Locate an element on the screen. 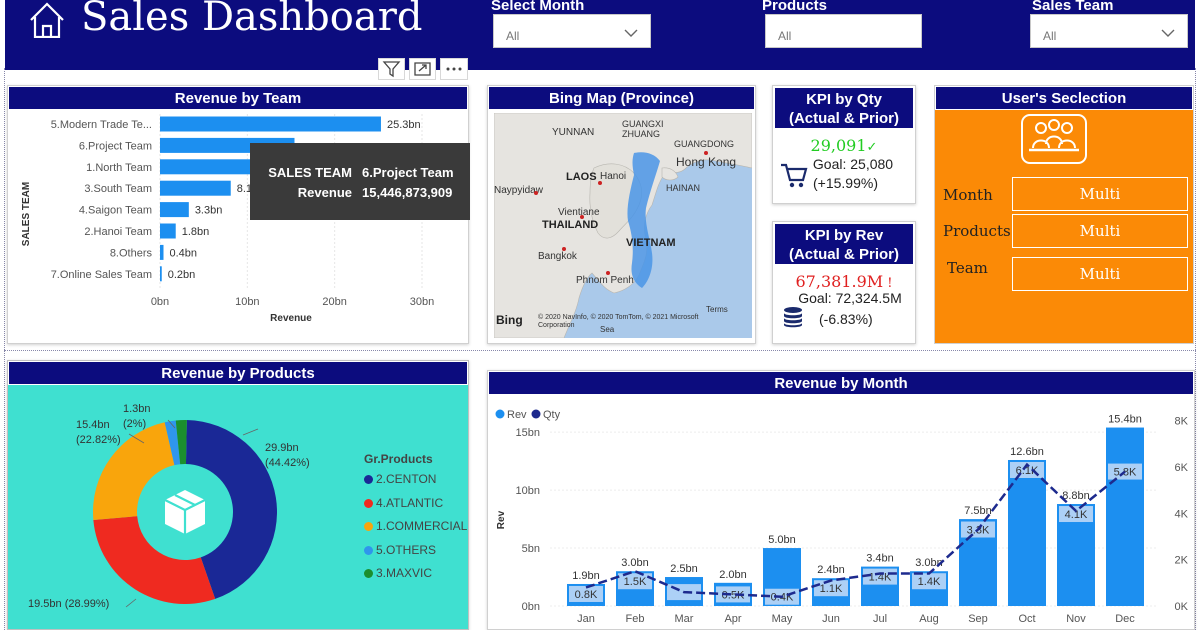 Image resolution: width=1200 pixels, height=630 pixels. kpi-qty-goal: Goal: 25,080 is located at coordinates (853, 164).